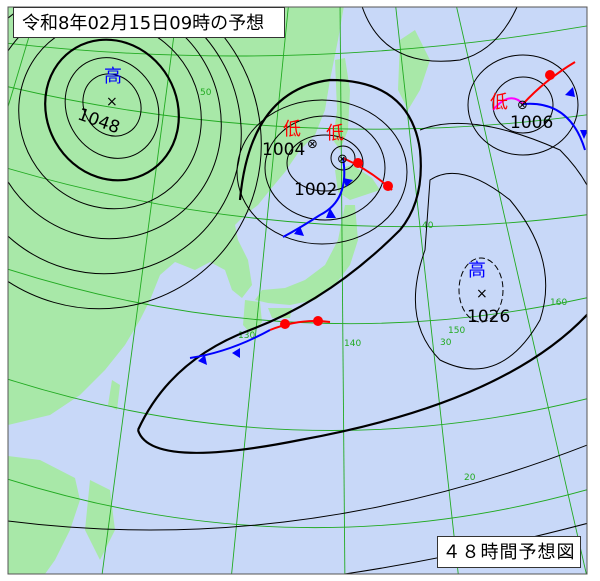 The image size is (600, 581). What do you see at coordinates (114, 395) in the screenshot?
I see `land-taiwan` at bounding box center [114, 395].